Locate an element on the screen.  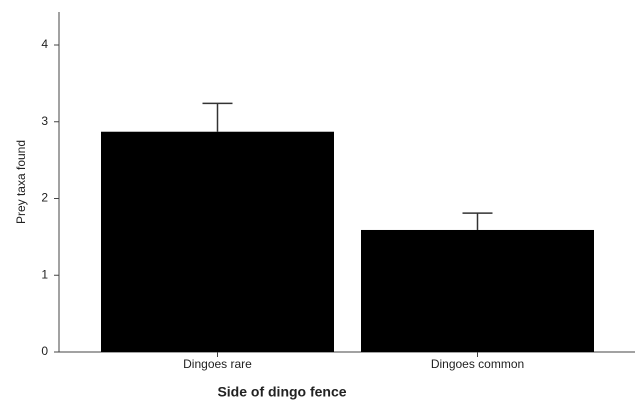
y-tick-label: 2 is located at coordinates (44, 198).